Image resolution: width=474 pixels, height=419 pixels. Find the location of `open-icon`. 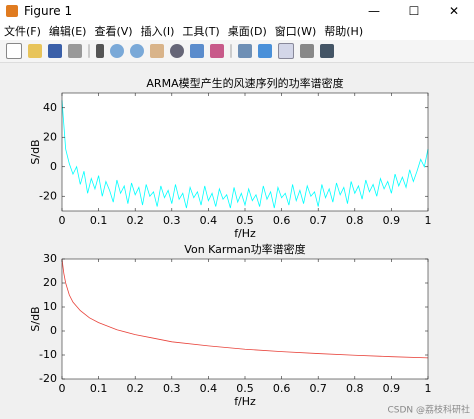

open-icon is located at coordinates (35, 51).